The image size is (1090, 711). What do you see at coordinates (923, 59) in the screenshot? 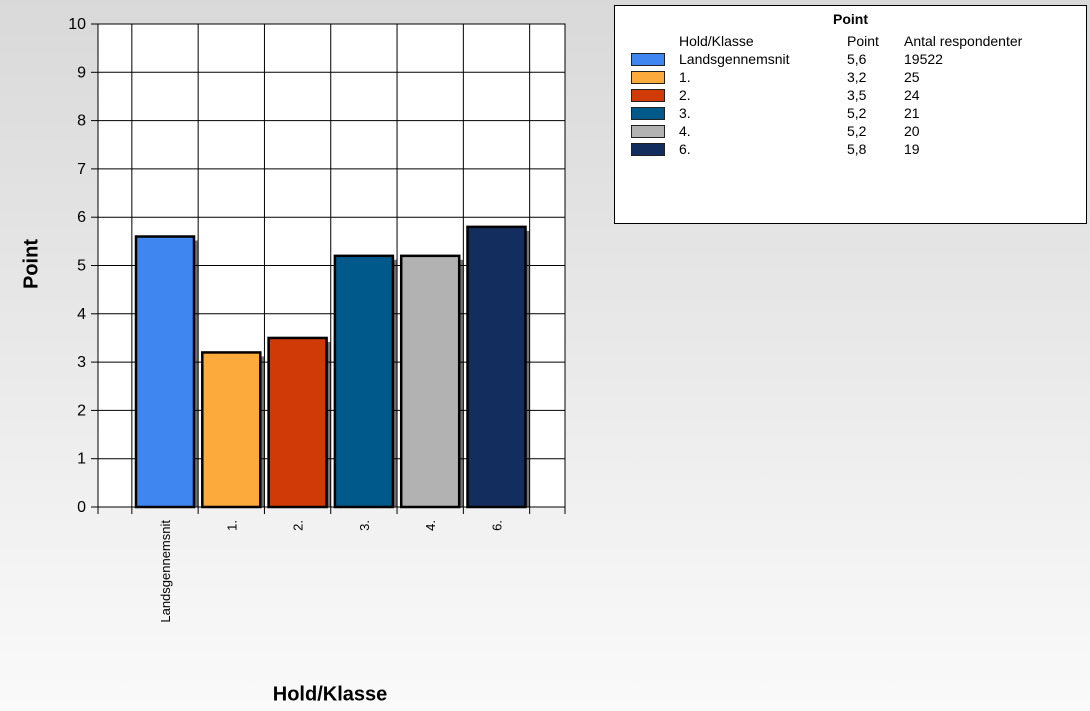
I see `legend-antal-cell: 19522` at bounding box center [923, 59].